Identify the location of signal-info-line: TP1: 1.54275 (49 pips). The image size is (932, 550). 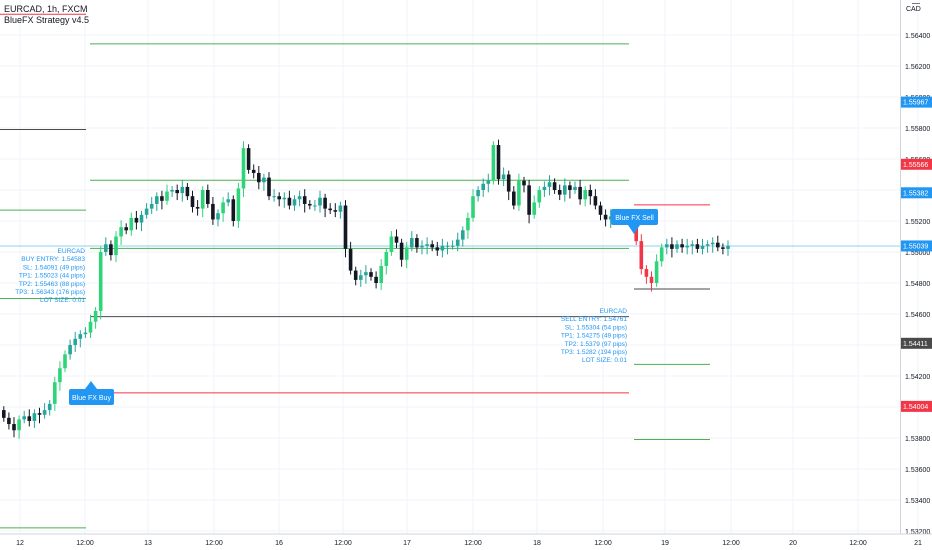
(594, 336).